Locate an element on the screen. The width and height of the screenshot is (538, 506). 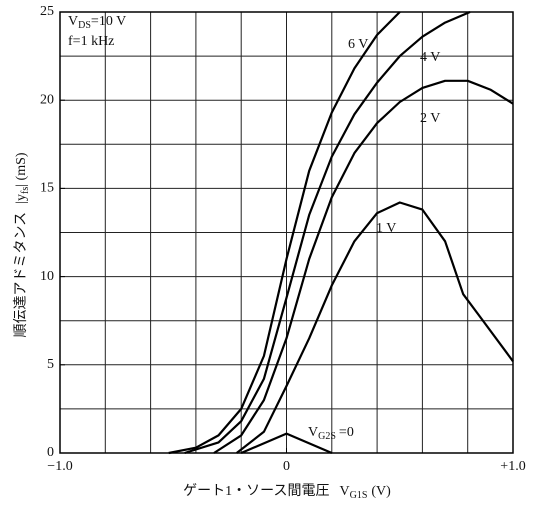
annotation: f=1 kHz is located at coordinates (91, 41).